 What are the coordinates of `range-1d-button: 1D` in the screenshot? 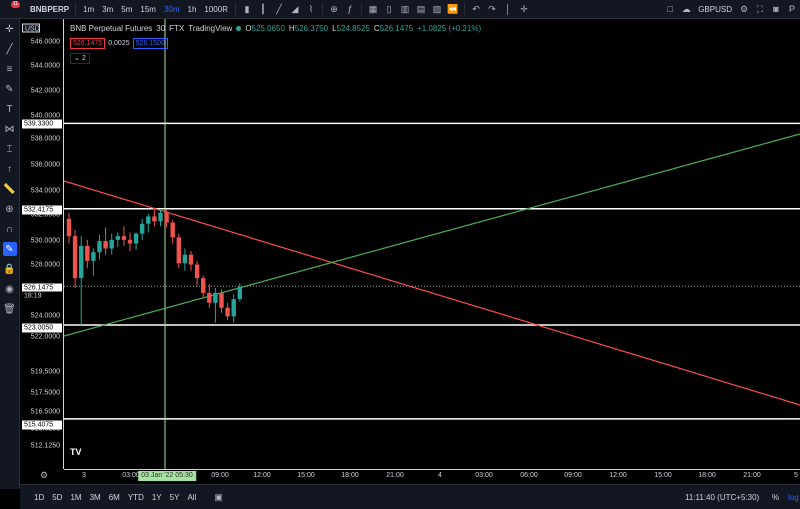 It's located at (39, 497).